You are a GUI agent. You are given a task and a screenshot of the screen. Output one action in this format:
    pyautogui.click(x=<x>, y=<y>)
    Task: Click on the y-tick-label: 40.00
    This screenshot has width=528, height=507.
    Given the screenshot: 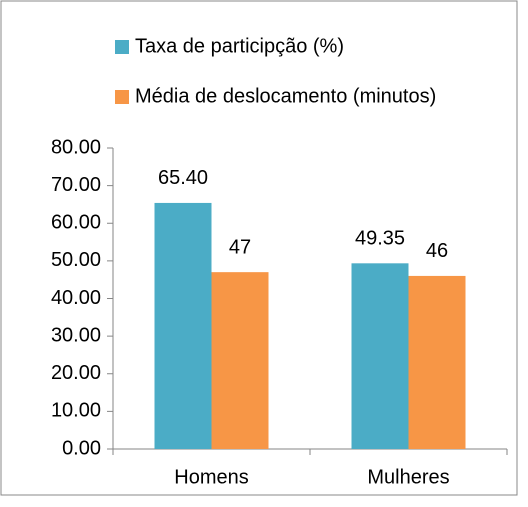 What is the action you would take?
    pyautogui.click(x=76, y=298)
    